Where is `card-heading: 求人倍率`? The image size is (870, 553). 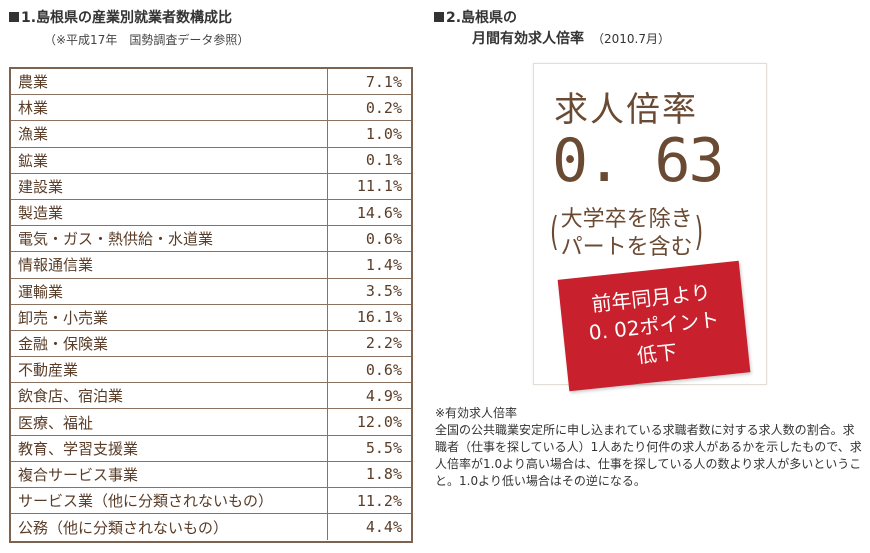 card-heading: 求人倍率 is located at coordinates (626, 110).